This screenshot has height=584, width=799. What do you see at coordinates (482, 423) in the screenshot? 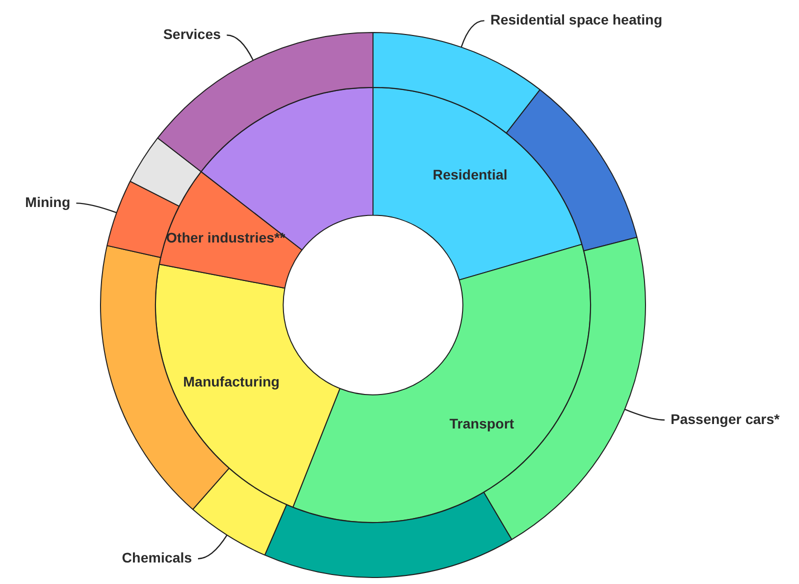
I see `slice-label: Transport` at bounding box center [482, 423].